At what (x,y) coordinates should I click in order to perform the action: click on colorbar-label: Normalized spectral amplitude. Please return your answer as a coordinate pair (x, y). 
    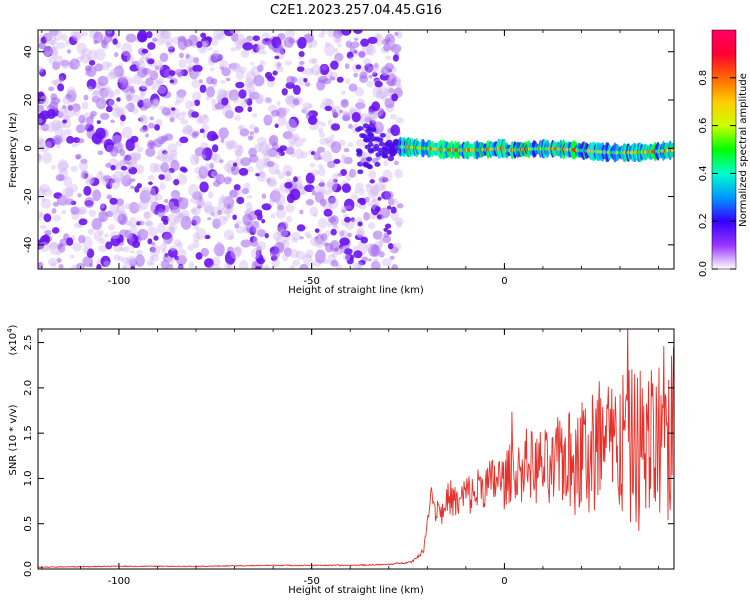
    Looking at the image, I should click on (743, 150).